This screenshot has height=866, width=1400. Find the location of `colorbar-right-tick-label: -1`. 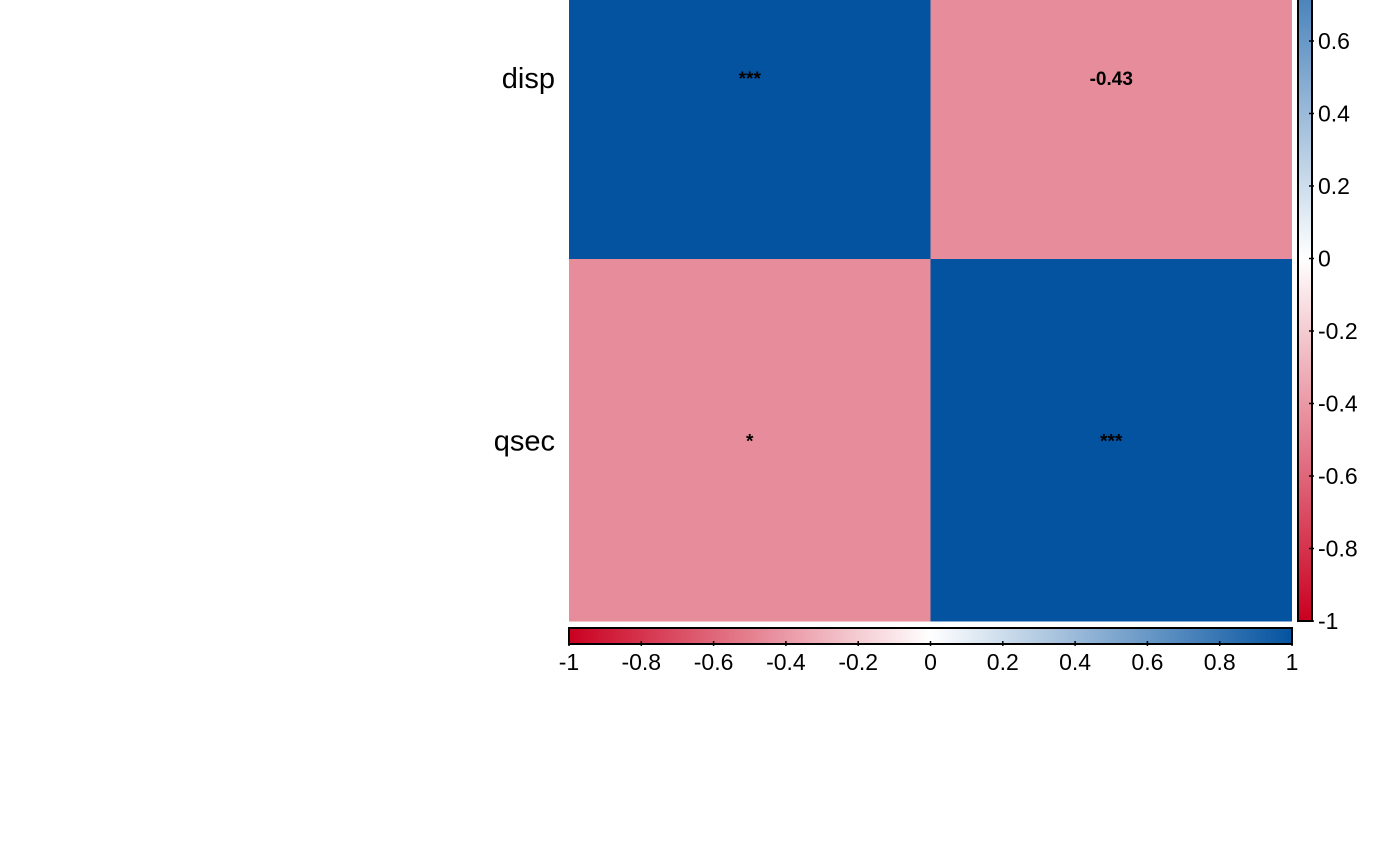

colorbar-right-tick-label: -1 is located at coordinates (1328, 621).